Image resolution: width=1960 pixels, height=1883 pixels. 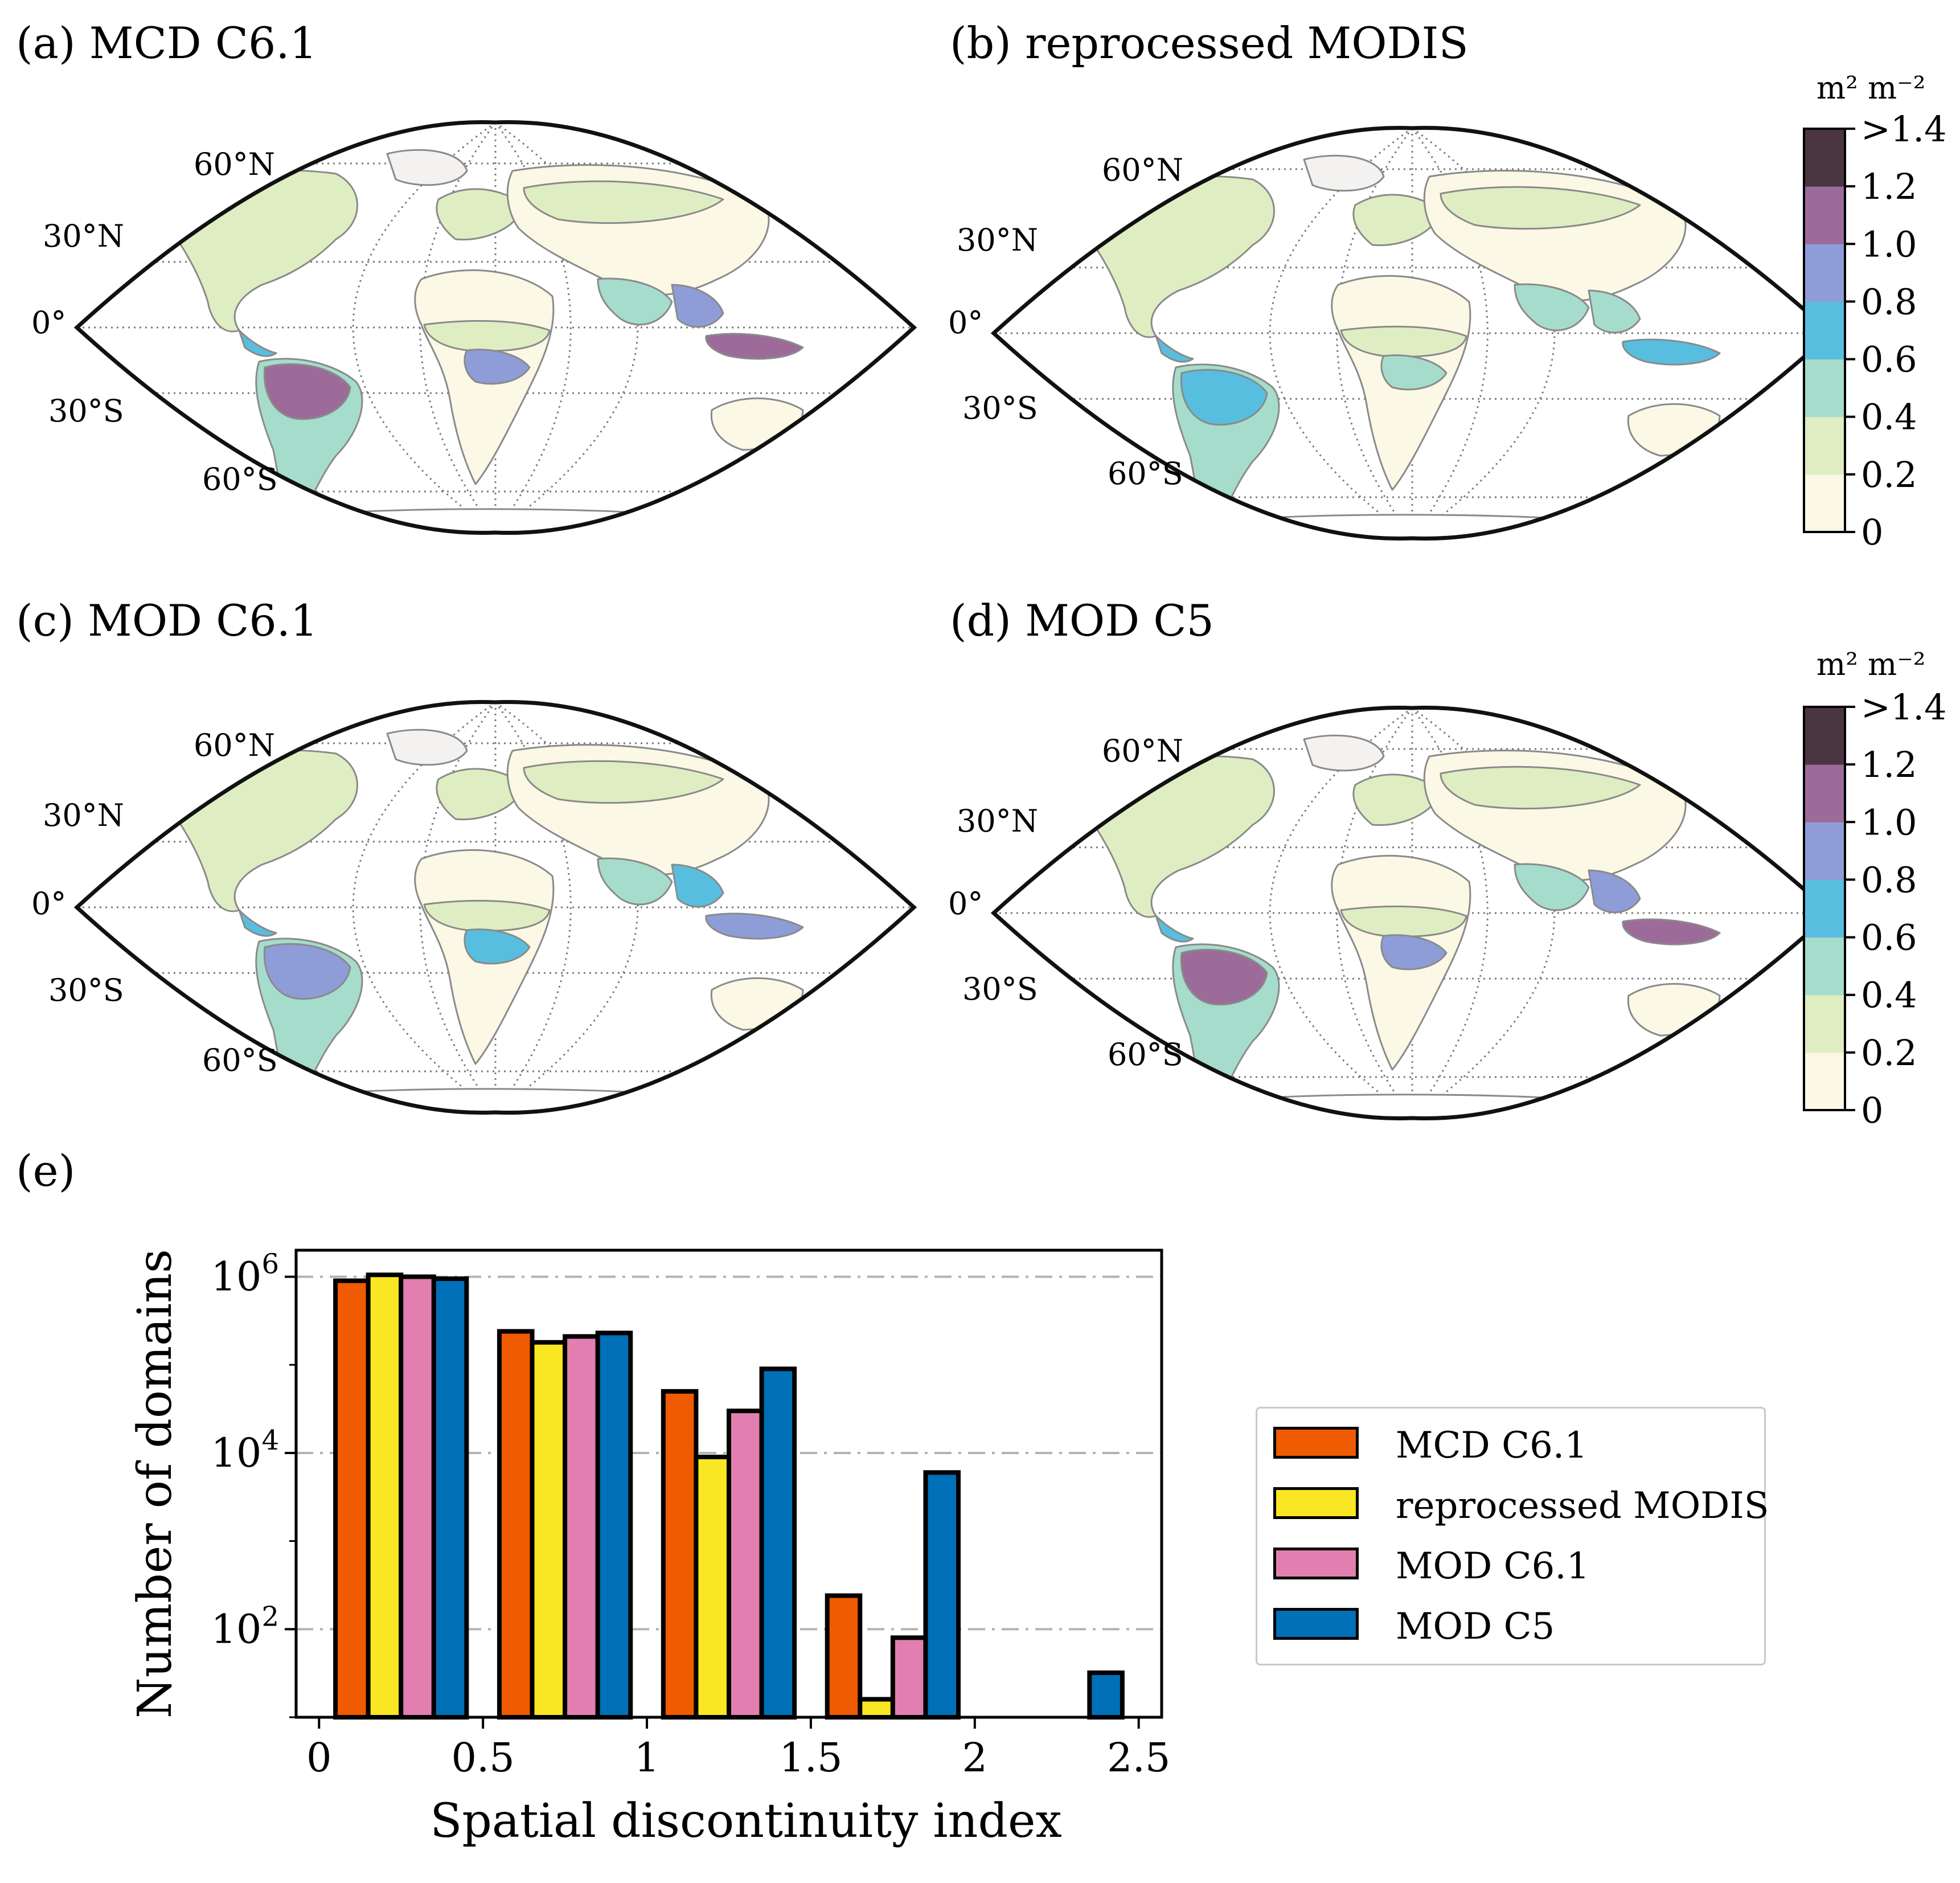 What do you see at coordinates (1904, 710) in the screenshot?
I see `colorbar2-tick-gt-1-4: >1.4` at bounding box center [1904, 710].